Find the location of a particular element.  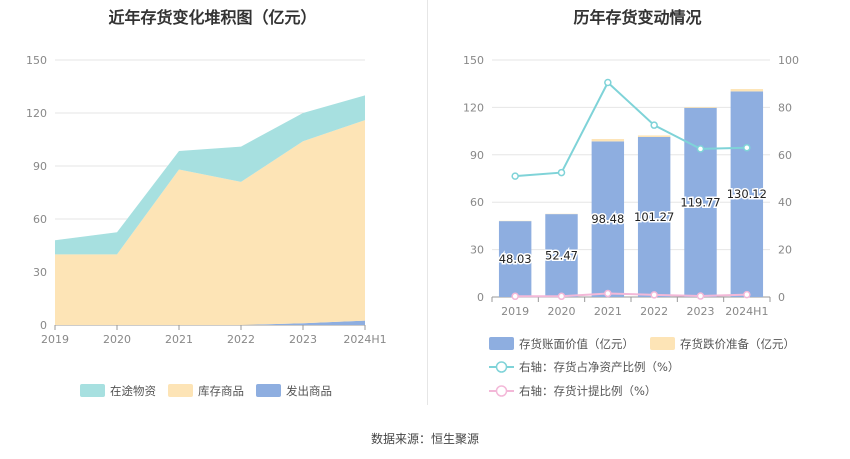

legend-label: 在途物资 is located at coordinates (133, 391).